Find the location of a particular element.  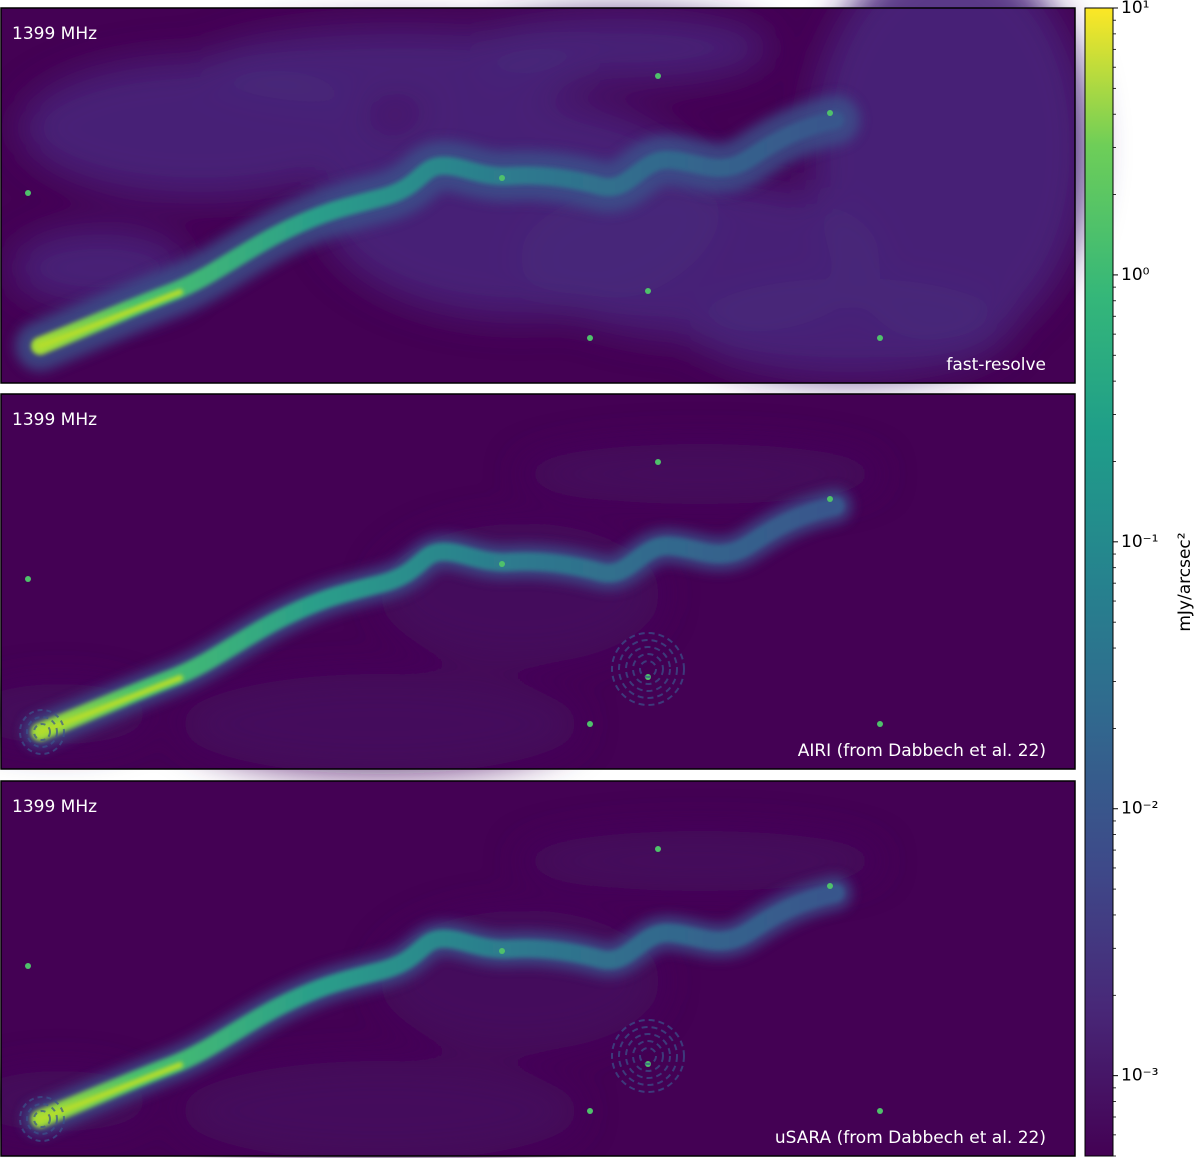

colorbar-tick-label: 10⁰ is located at coordinates (1135, 275).